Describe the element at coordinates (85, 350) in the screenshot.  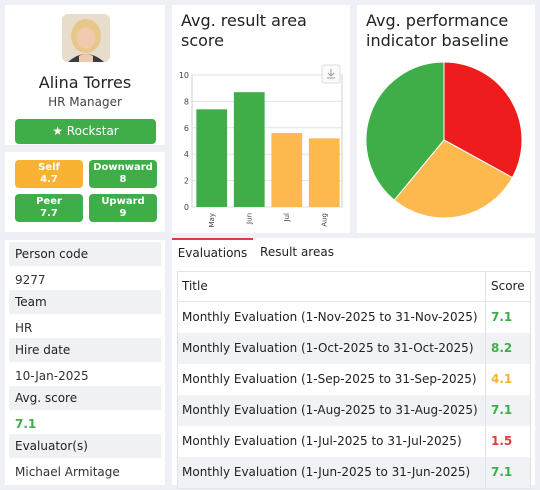
I see `hire-date-label: Hire date` at that location.